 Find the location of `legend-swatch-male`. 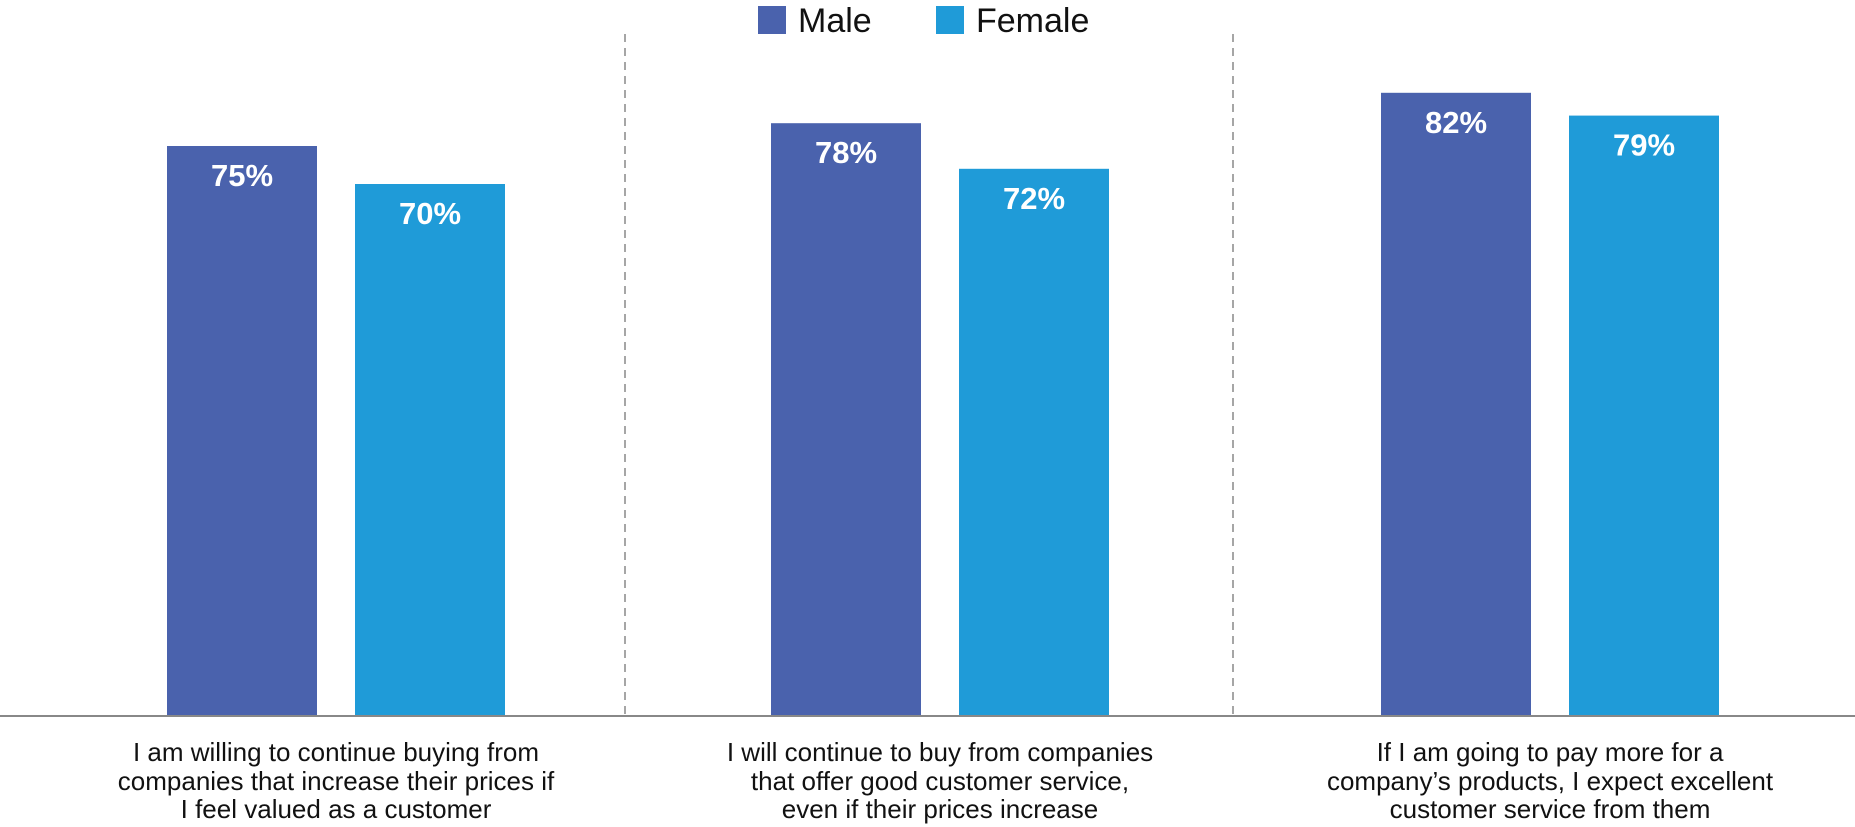

legend-swatch-male is located at coordinates (772, 20).